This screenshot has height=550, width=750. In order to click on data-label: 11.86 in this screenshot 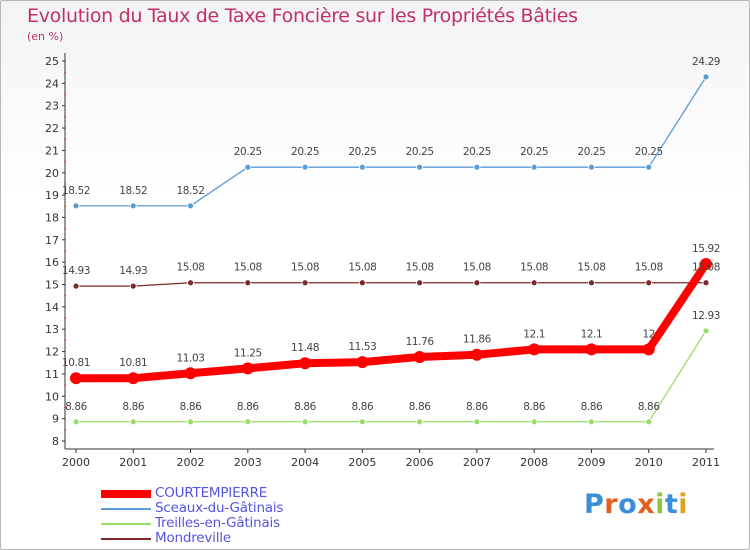, I will do `click(477, 340)`.